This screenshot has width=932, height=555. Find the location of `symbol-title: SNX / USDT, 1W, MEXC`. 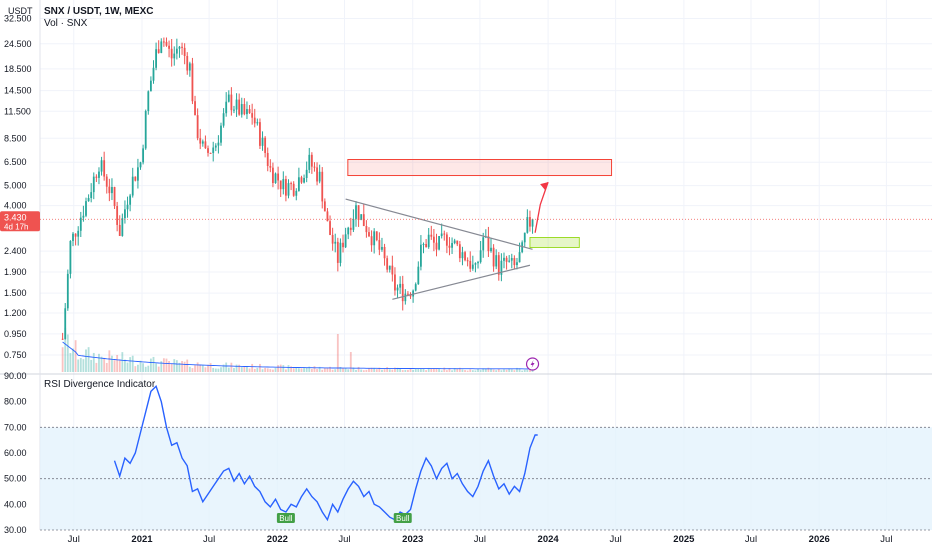

symbol-title: SNX / USDT, 1W, MEXC is located at coordinates (99, 11).